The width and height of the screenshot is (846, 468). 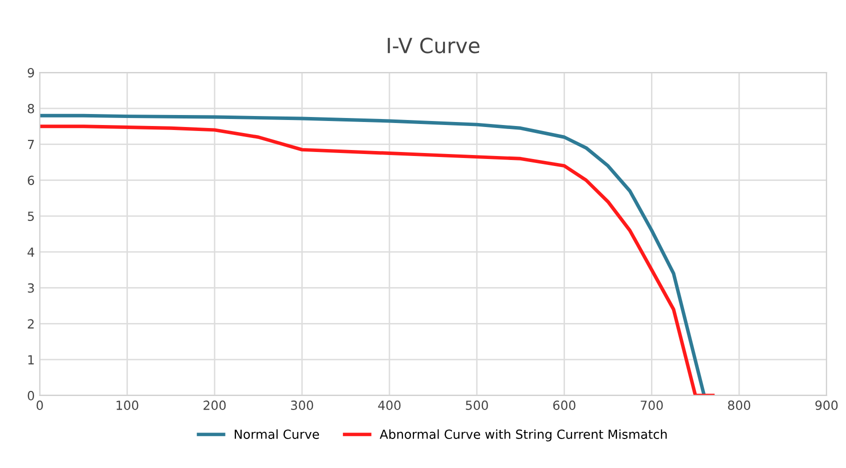 I want to click on x-tick-label: 400, so click(x=389, y=405).